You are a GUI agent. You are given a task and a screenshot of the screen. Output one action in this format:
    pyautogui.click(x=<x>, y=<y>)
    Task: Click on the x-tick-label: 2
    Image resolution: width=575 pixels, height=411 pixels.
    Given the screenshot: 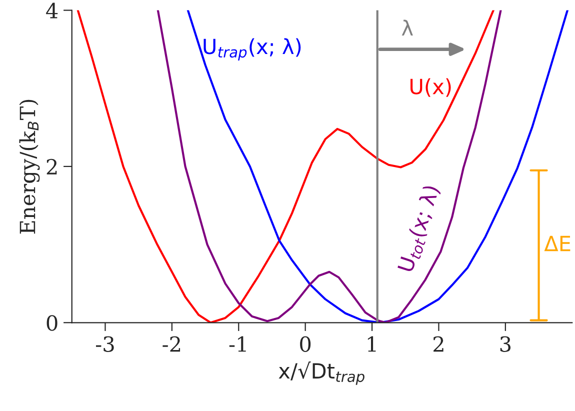 What is the action you would take?
    pyautogui.click(x=439, y=344)
    